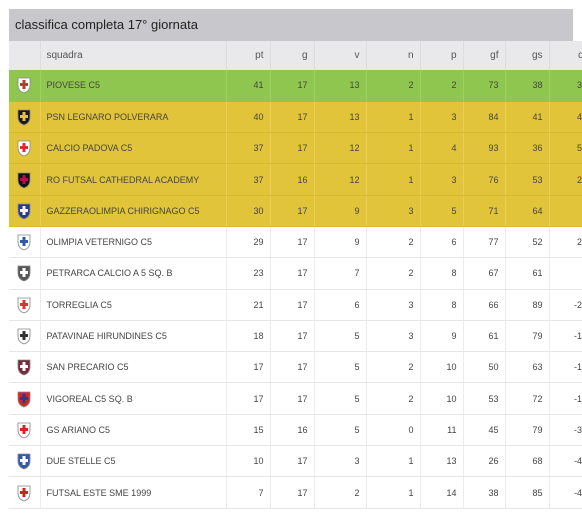 The width and height of the screenshot is (582, 514). Describe the element at coordinates (565, 492) in the screenshot. I see `stat-dr: -47` at that location.